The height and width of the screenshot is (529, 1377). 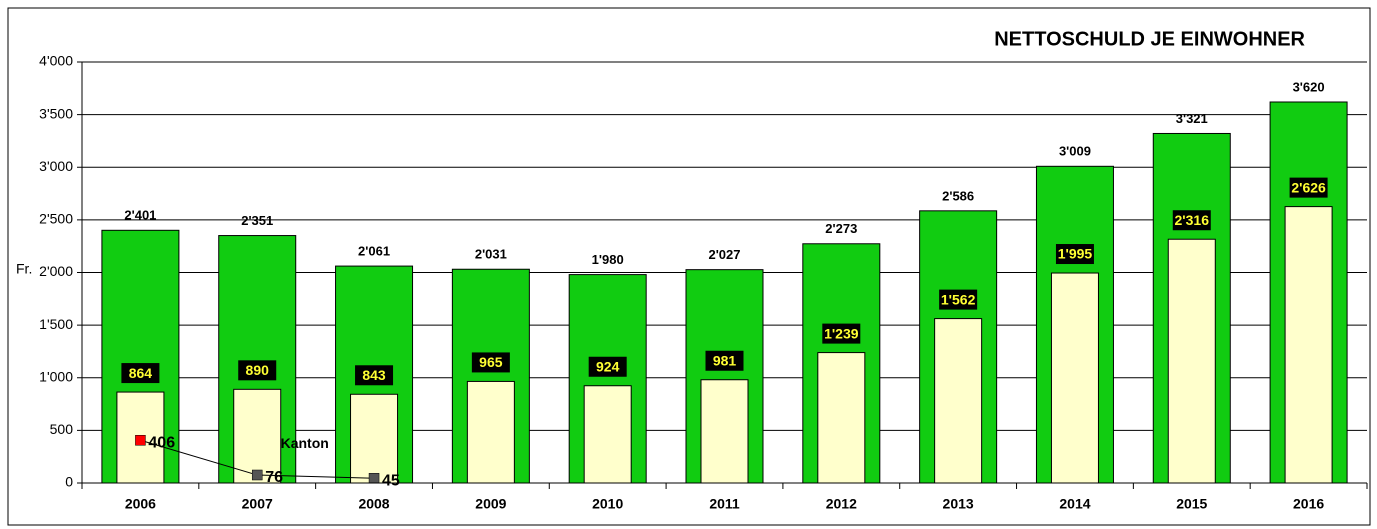 I want to click on x-tick-label: 2007, so click(x=257, y=504).